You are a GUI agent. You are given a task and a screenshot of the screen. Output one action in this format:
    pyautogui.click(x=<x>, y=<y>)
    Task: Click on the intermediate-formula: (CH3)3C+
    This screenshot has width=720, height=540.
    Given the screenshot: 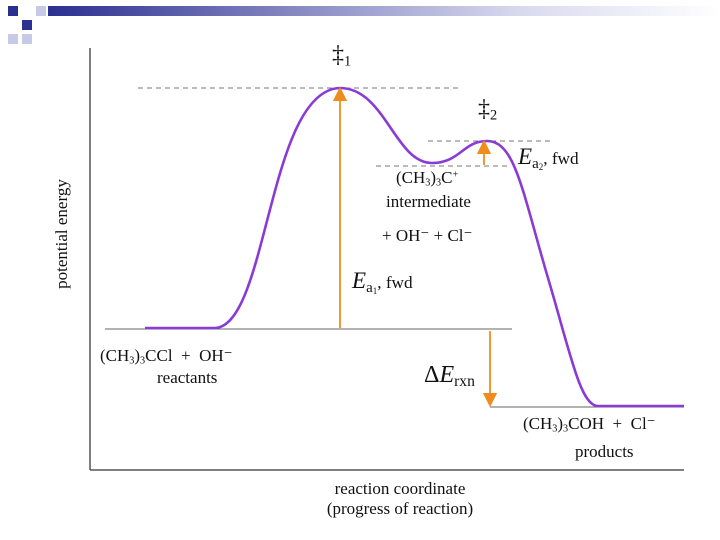 What is the action you would take?
    pyautogui.click(x=427, y=178)
    